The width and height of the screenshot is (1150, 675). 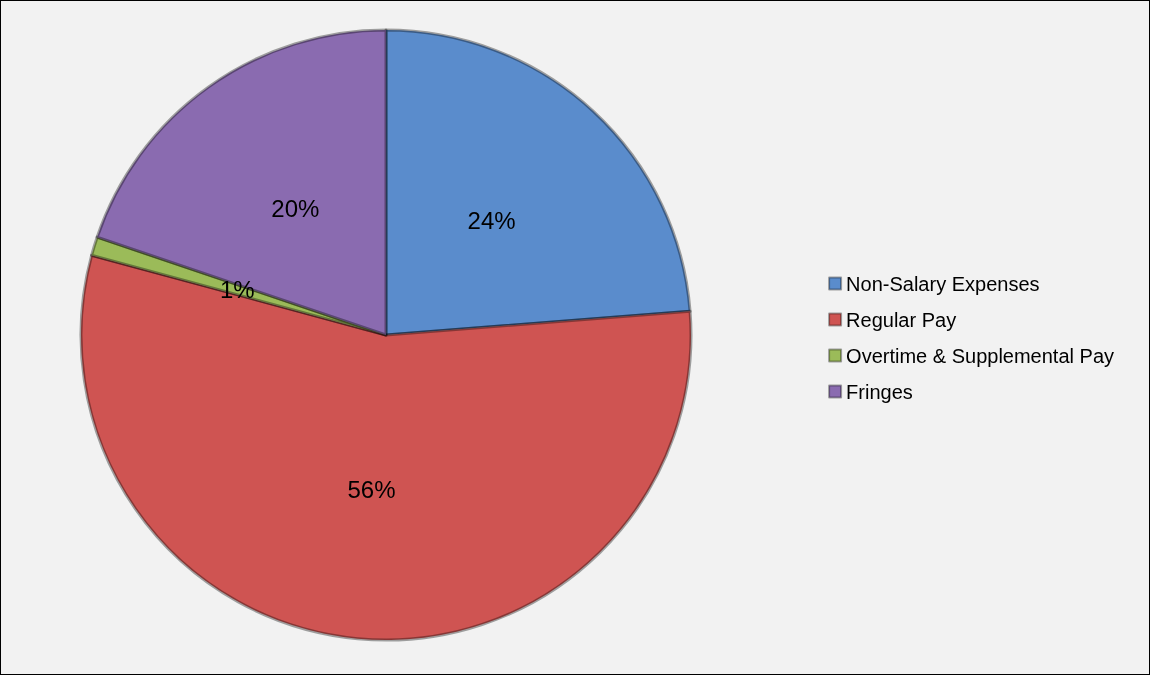 What do you see at coordinates (295, 209) in the screenshot?
I see `data-label: 20%` at bounding box center [295, 209].